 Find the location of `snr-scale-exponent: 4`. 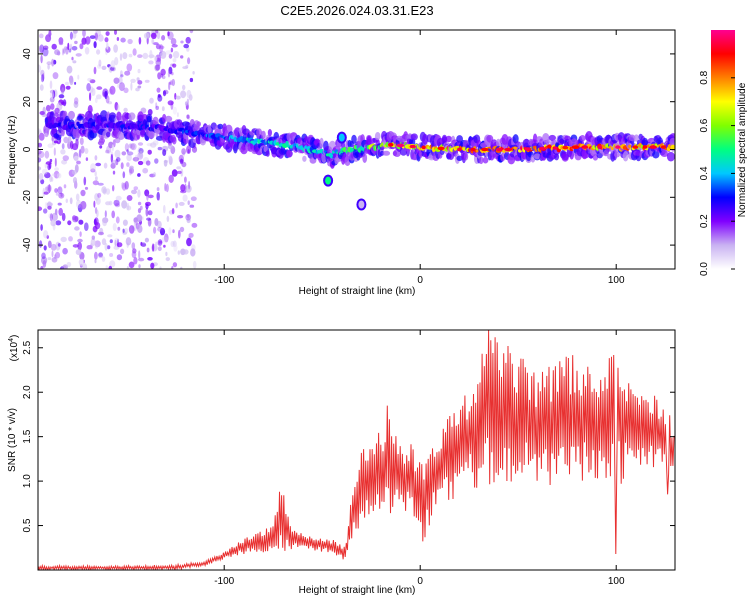

snr-scale-exponent: 4 is located at coordinates (11, 340).